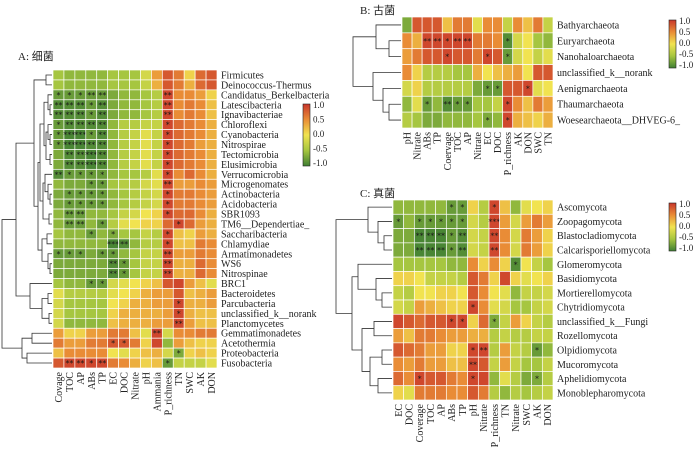  I want to click on row-label: Rozellomycota, so click(587, 336).